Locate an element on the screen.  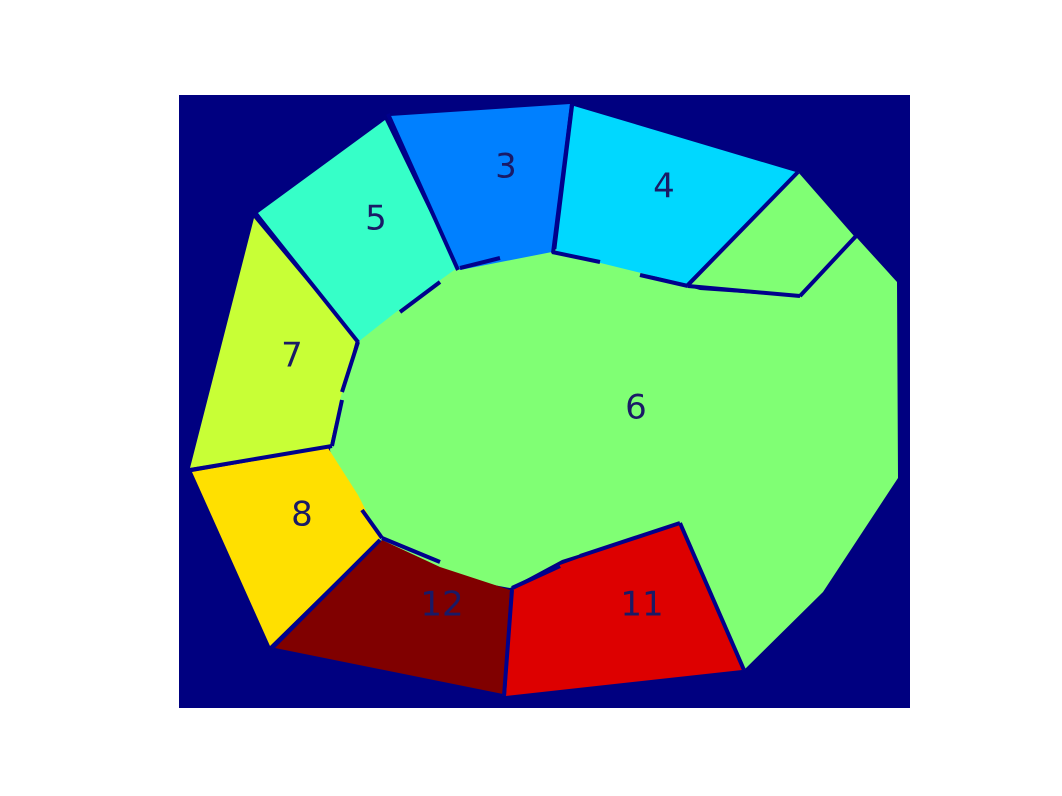
label-region-6: 6 is located at coordinates (636, 408).